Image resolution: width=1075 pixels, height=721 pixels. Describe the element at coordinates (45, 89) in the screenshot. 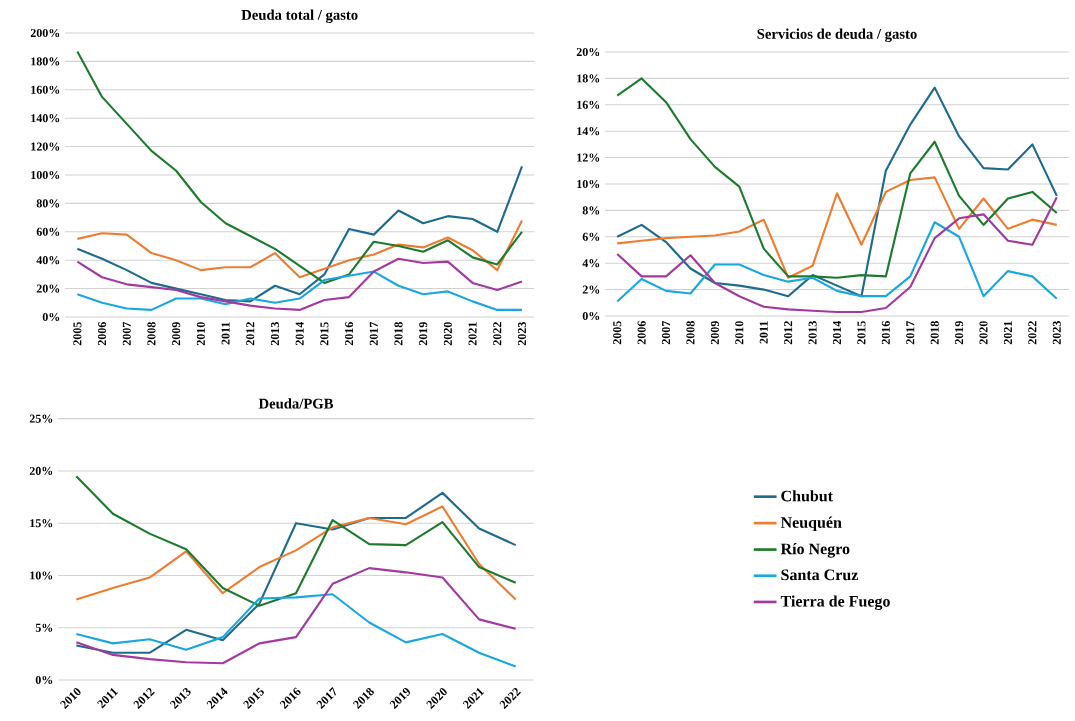

I see `y-tick-label: 160%` at that location.